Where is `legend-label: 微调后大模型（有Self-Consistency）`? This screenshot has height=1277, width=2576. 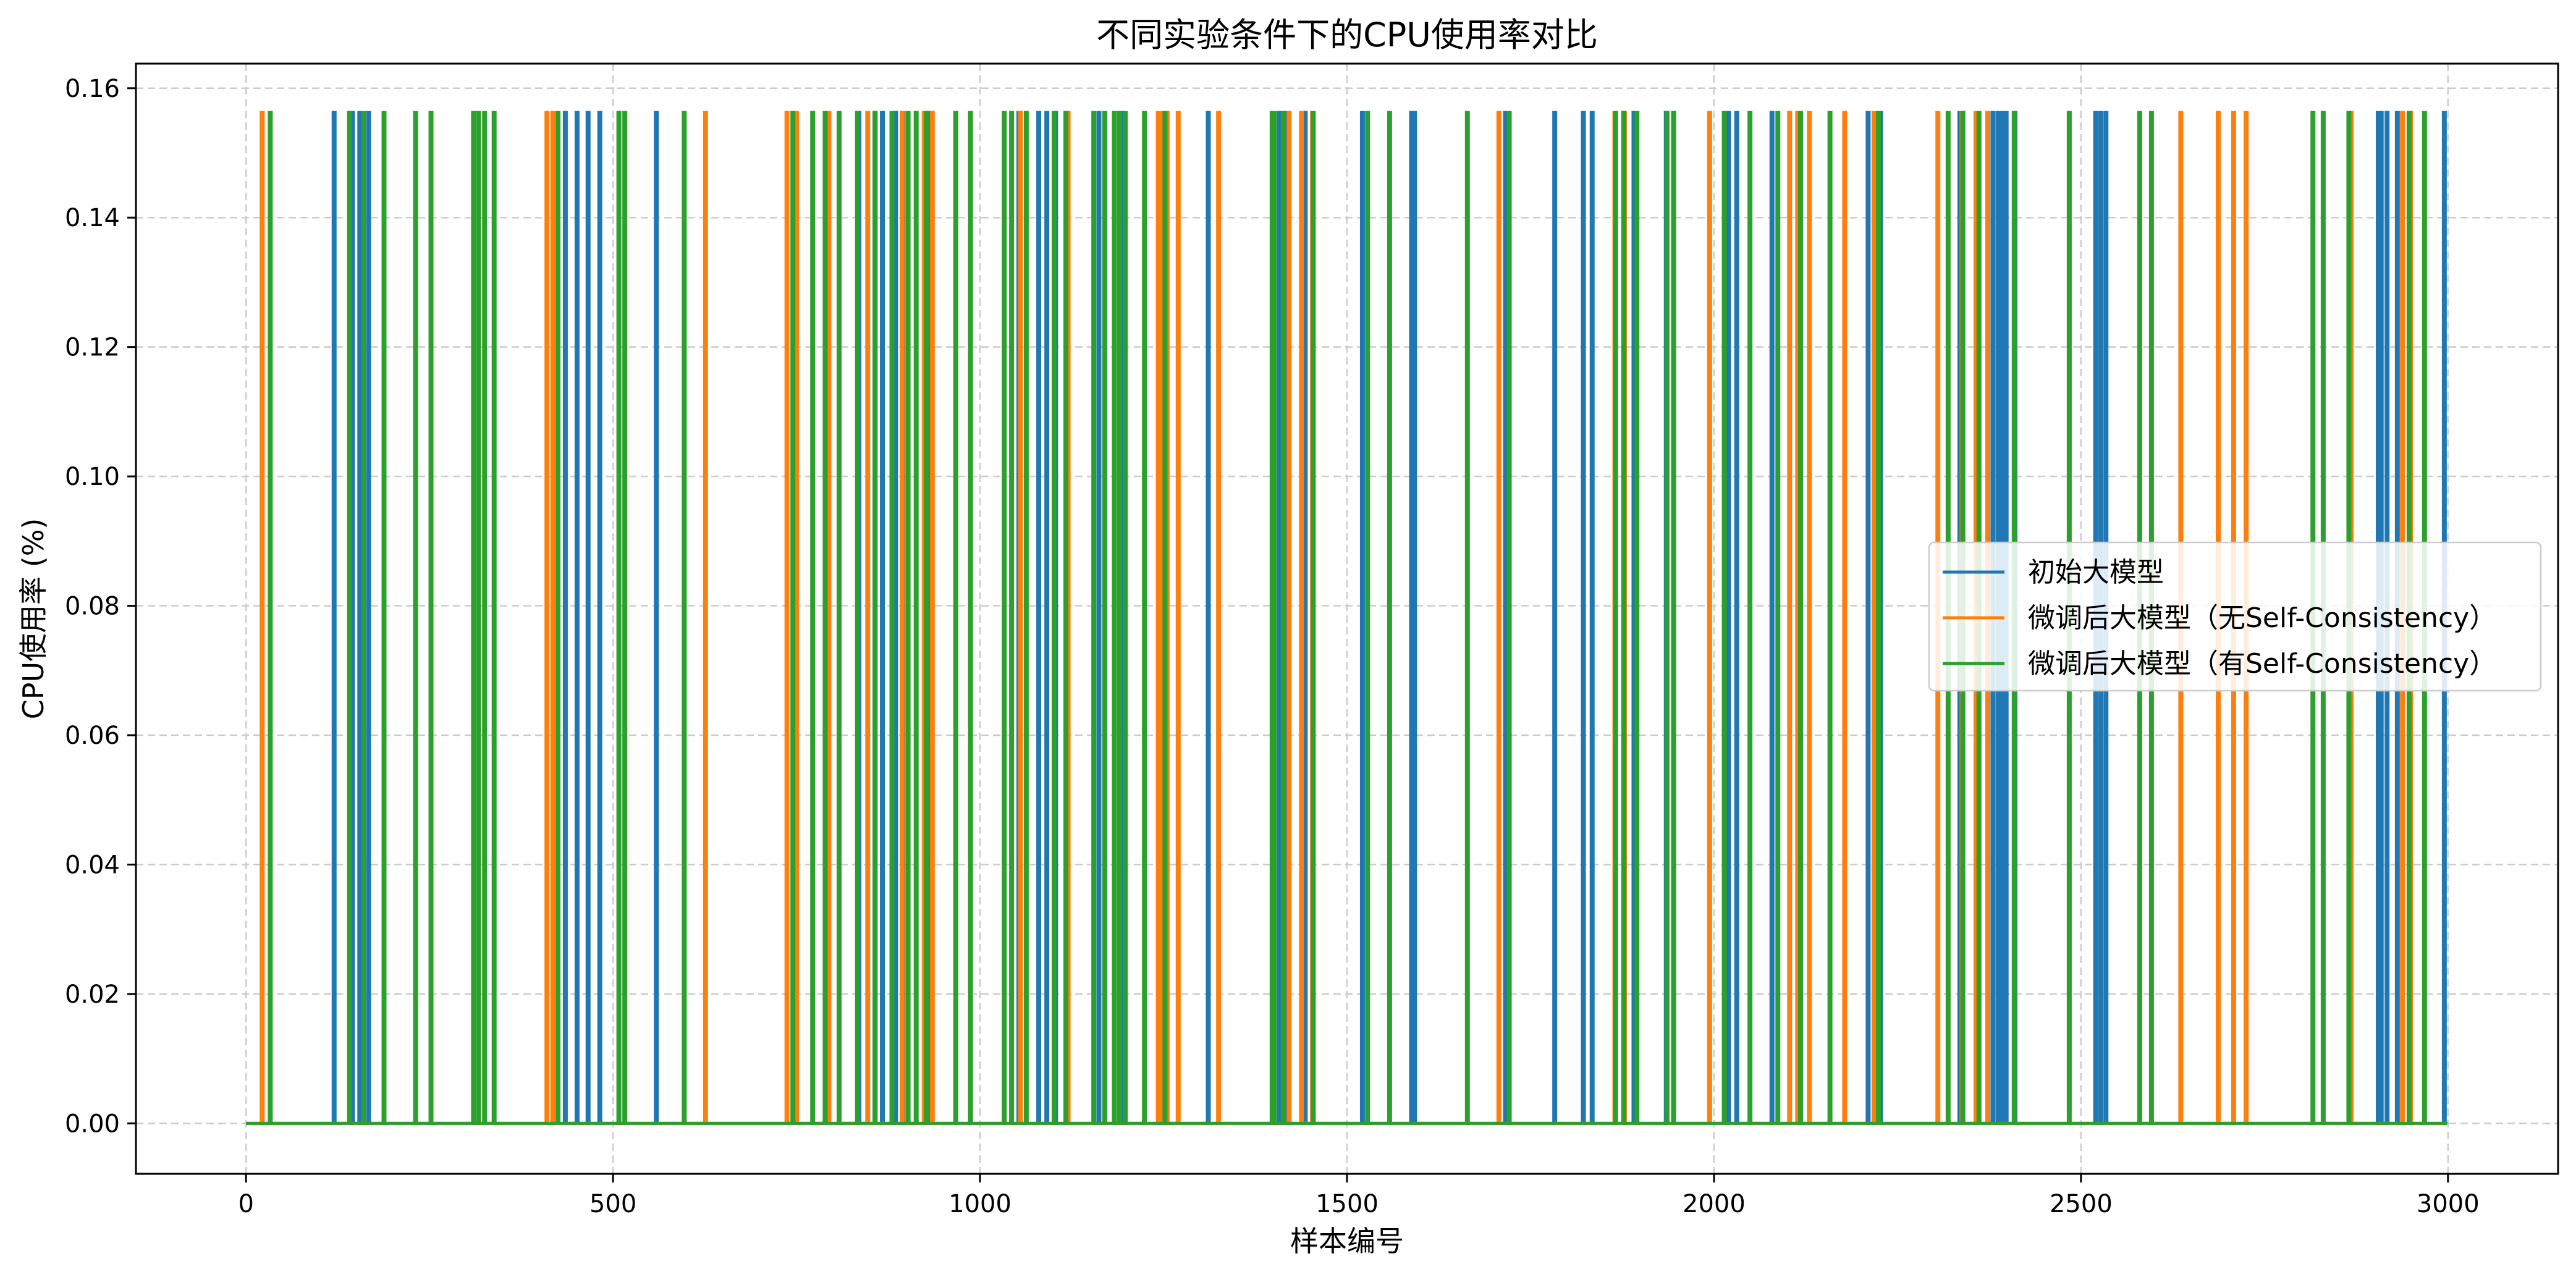
legend-label: 微调后大模型（有Self-Consistency） is located at coordinates (2262, 664).